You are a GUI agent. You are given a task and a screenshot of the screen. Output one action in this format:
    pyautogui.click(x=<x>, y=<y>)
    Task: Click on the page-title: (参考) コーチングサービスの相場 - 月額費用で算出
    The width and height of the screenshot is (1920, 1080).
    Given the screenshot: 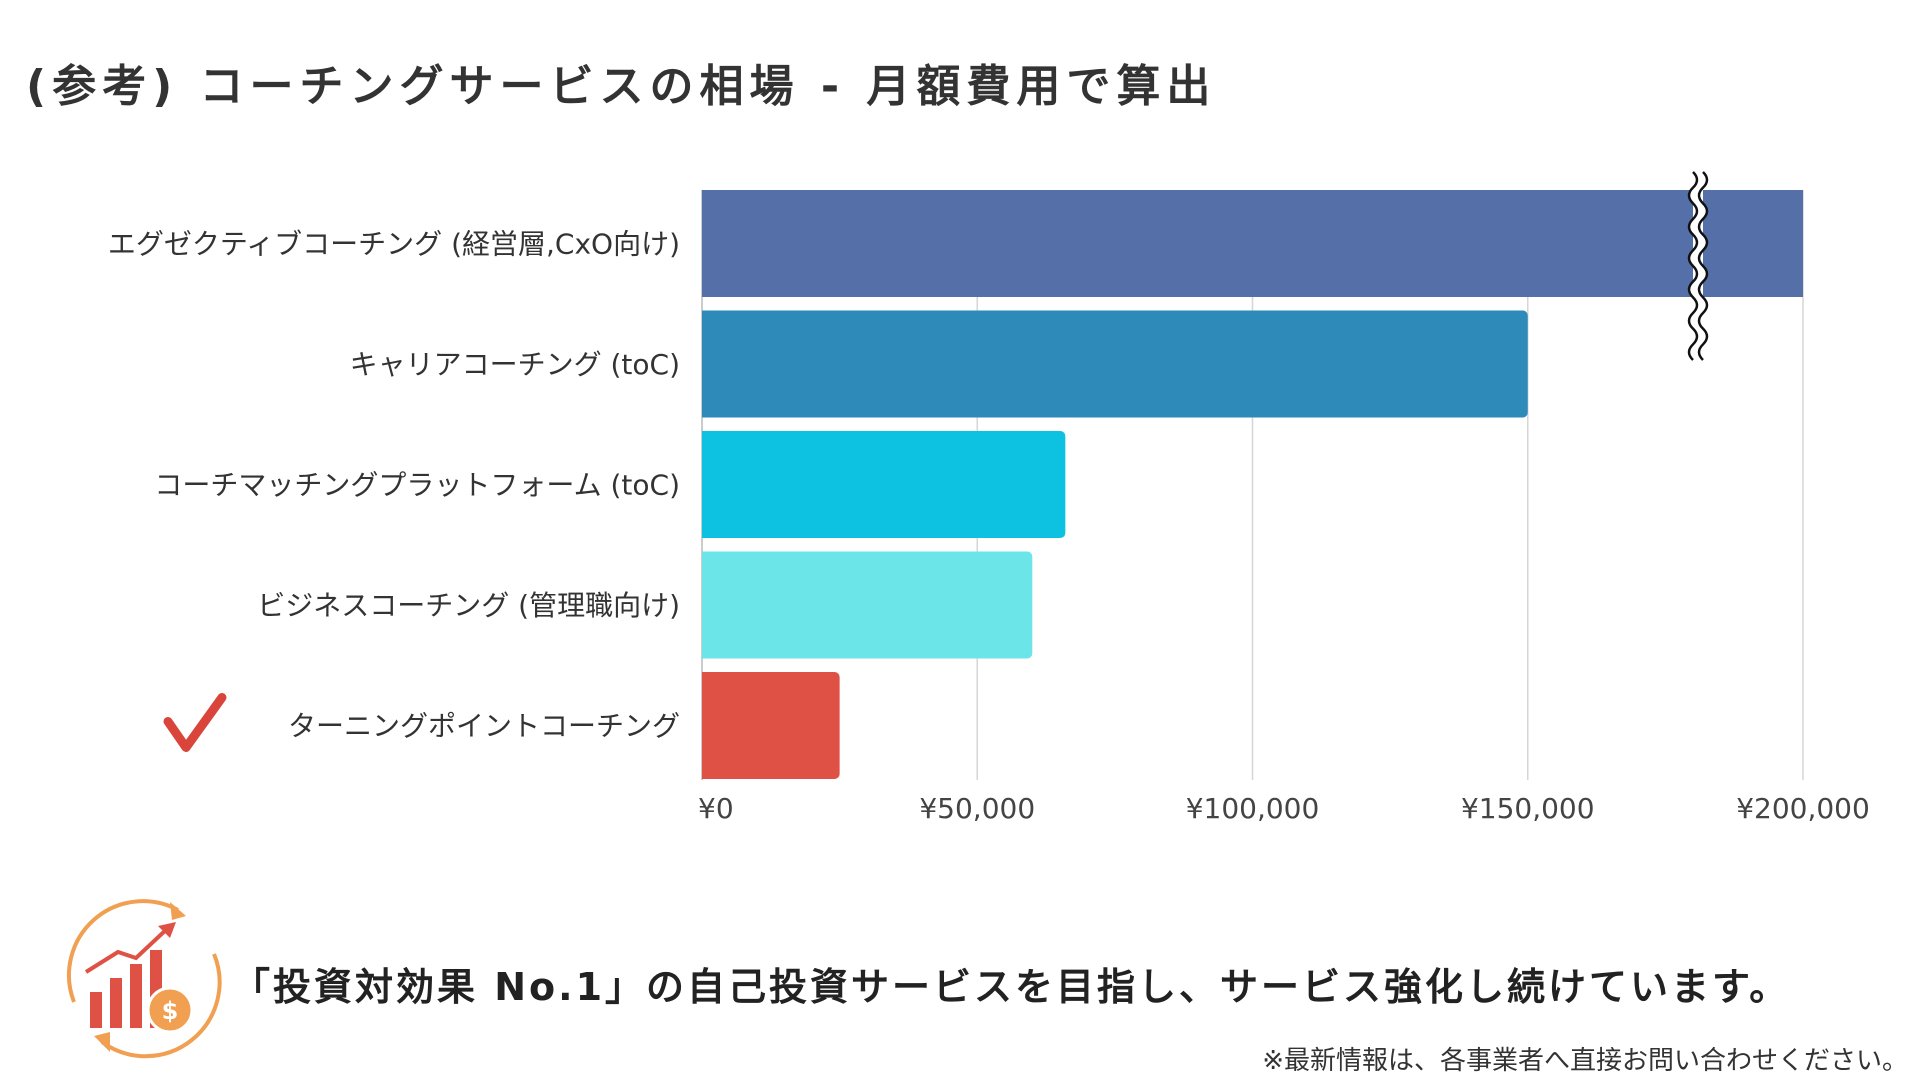 What is the action you would take?
    pyautogui.click(x=621, y=86)
    